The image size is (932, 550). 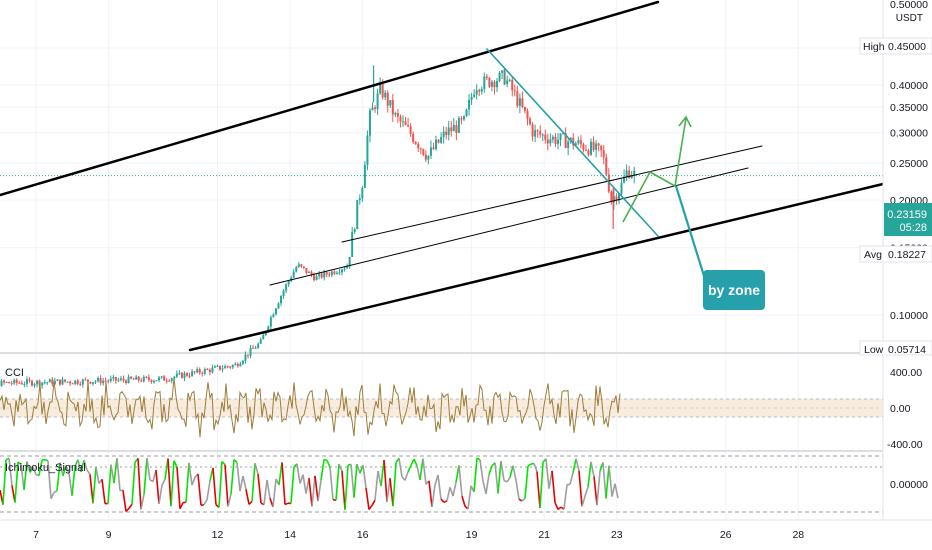 I want to click on inner-channel-upper-line, so click(x=552, y=194).